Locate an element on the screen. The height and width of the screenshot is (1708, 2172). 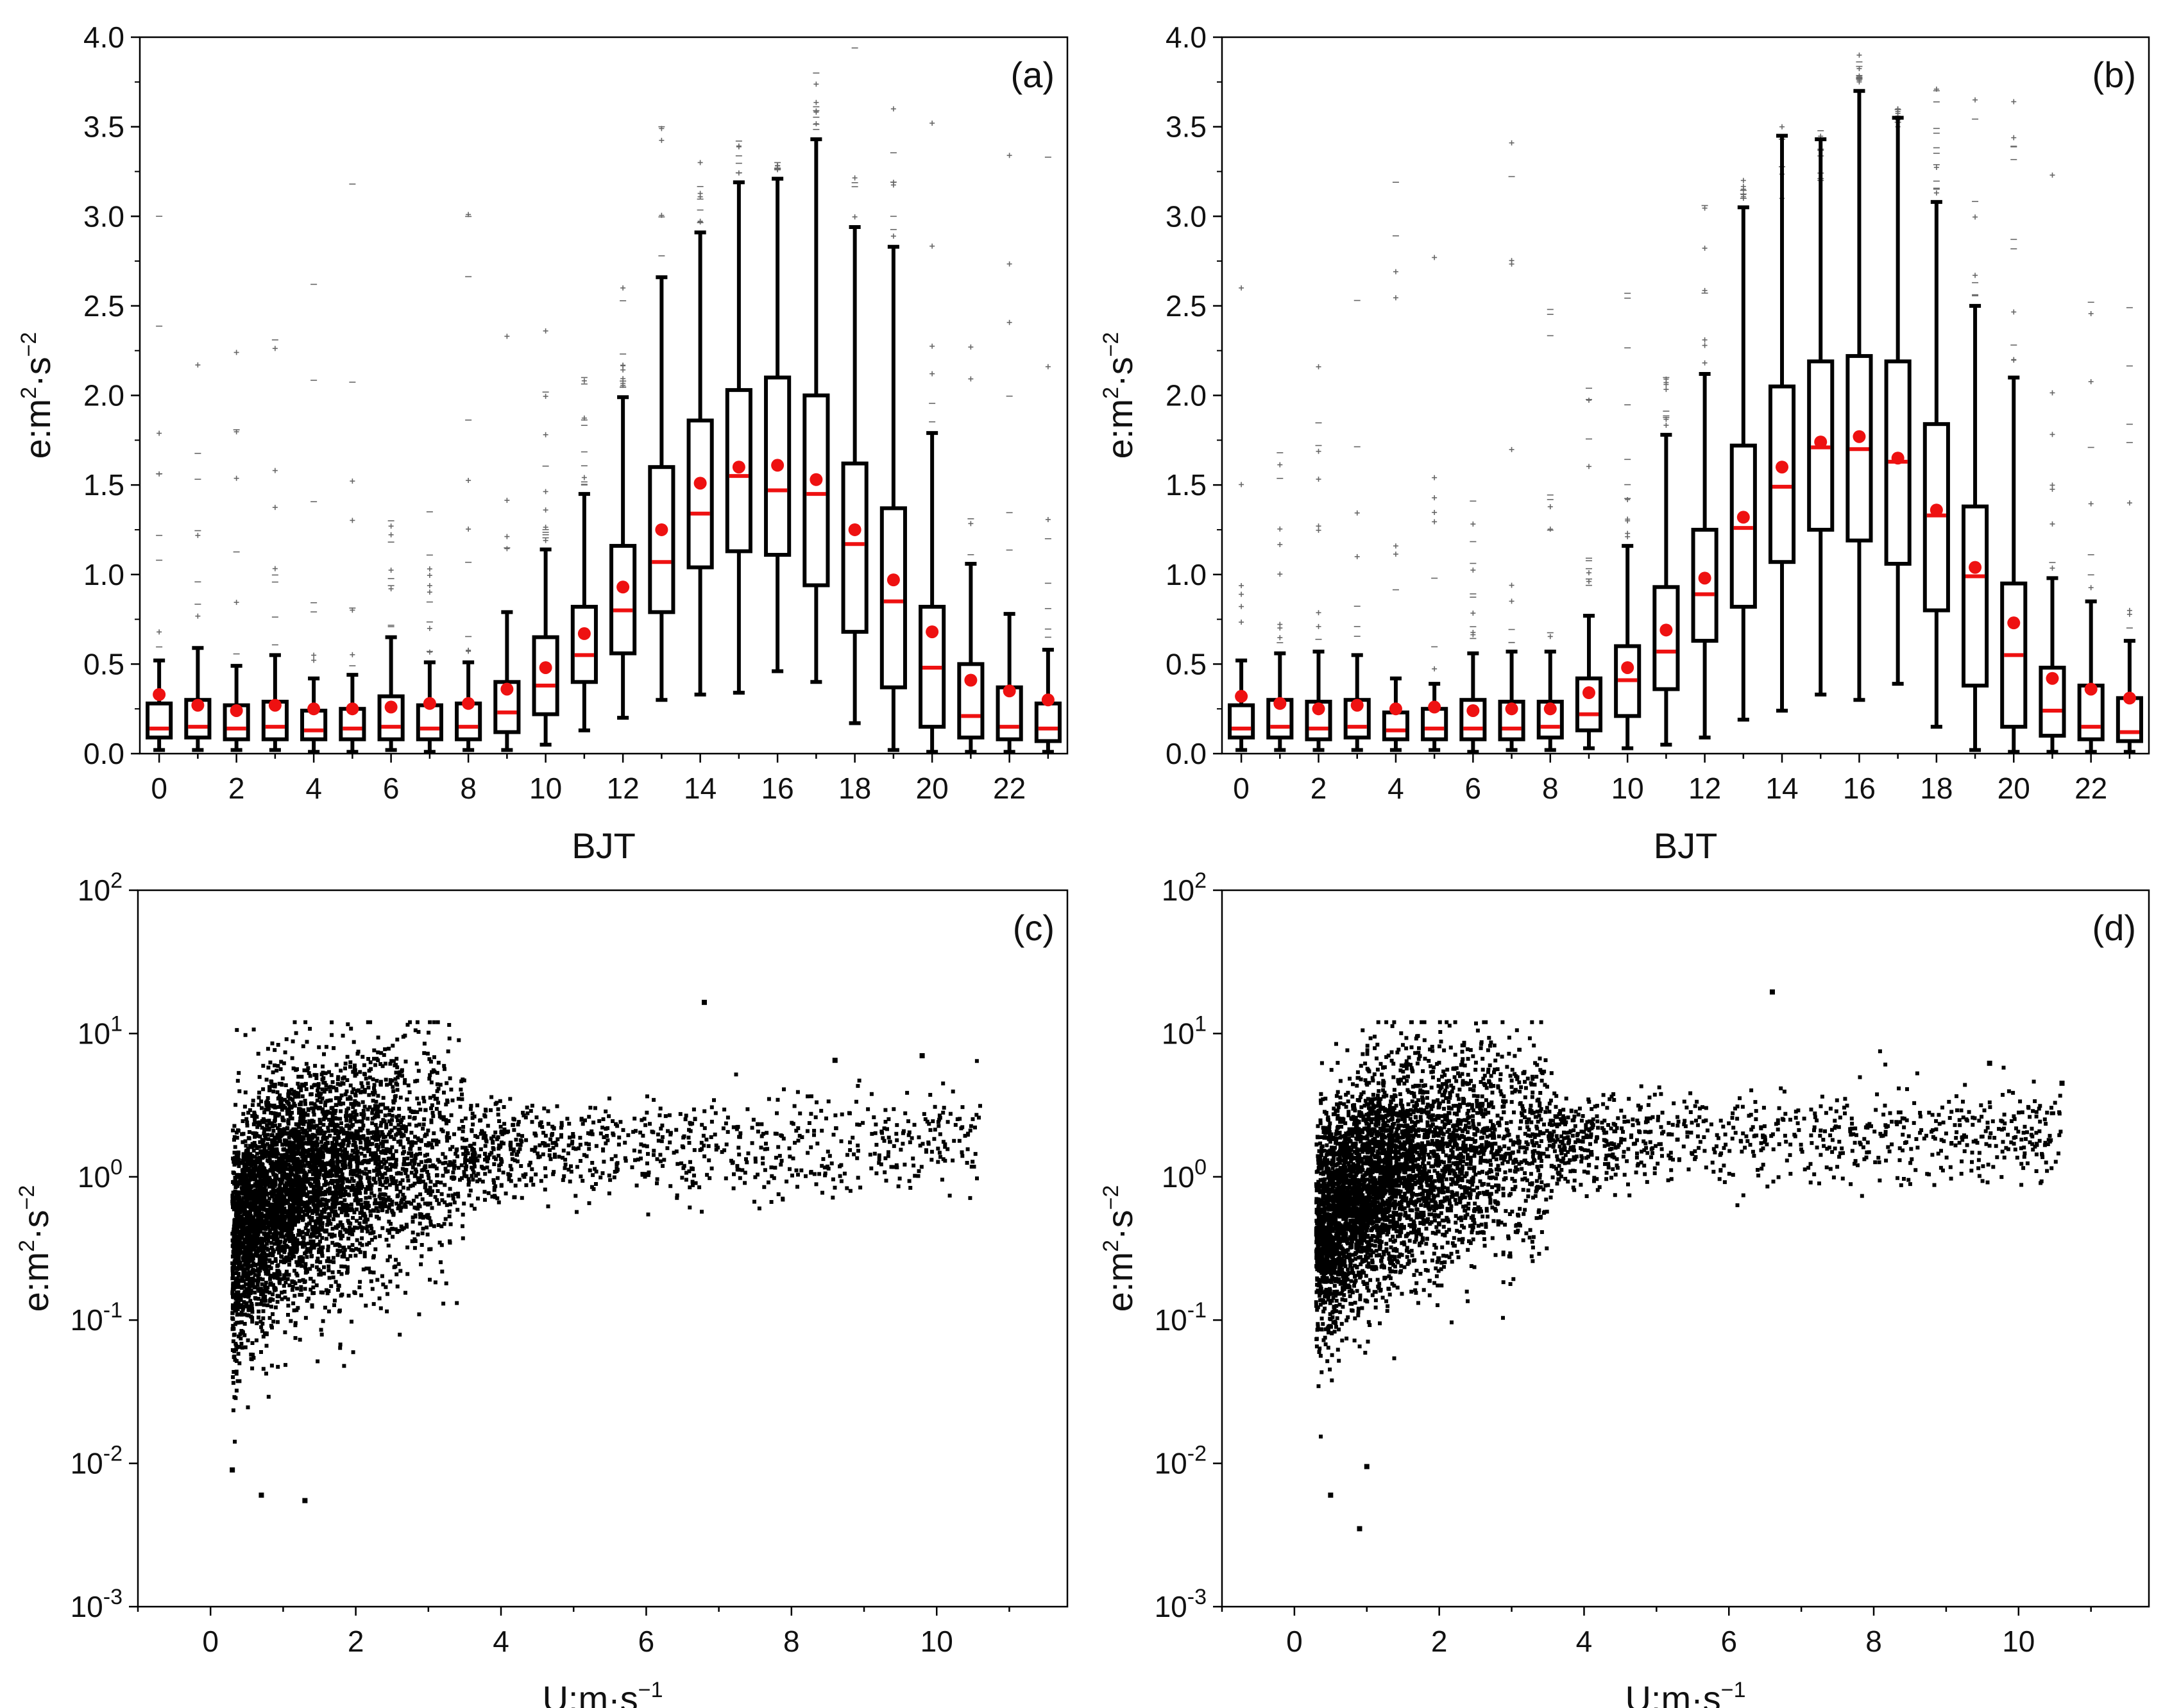
y-tick-label: 4.0 is located at coordinates (1186, 37).